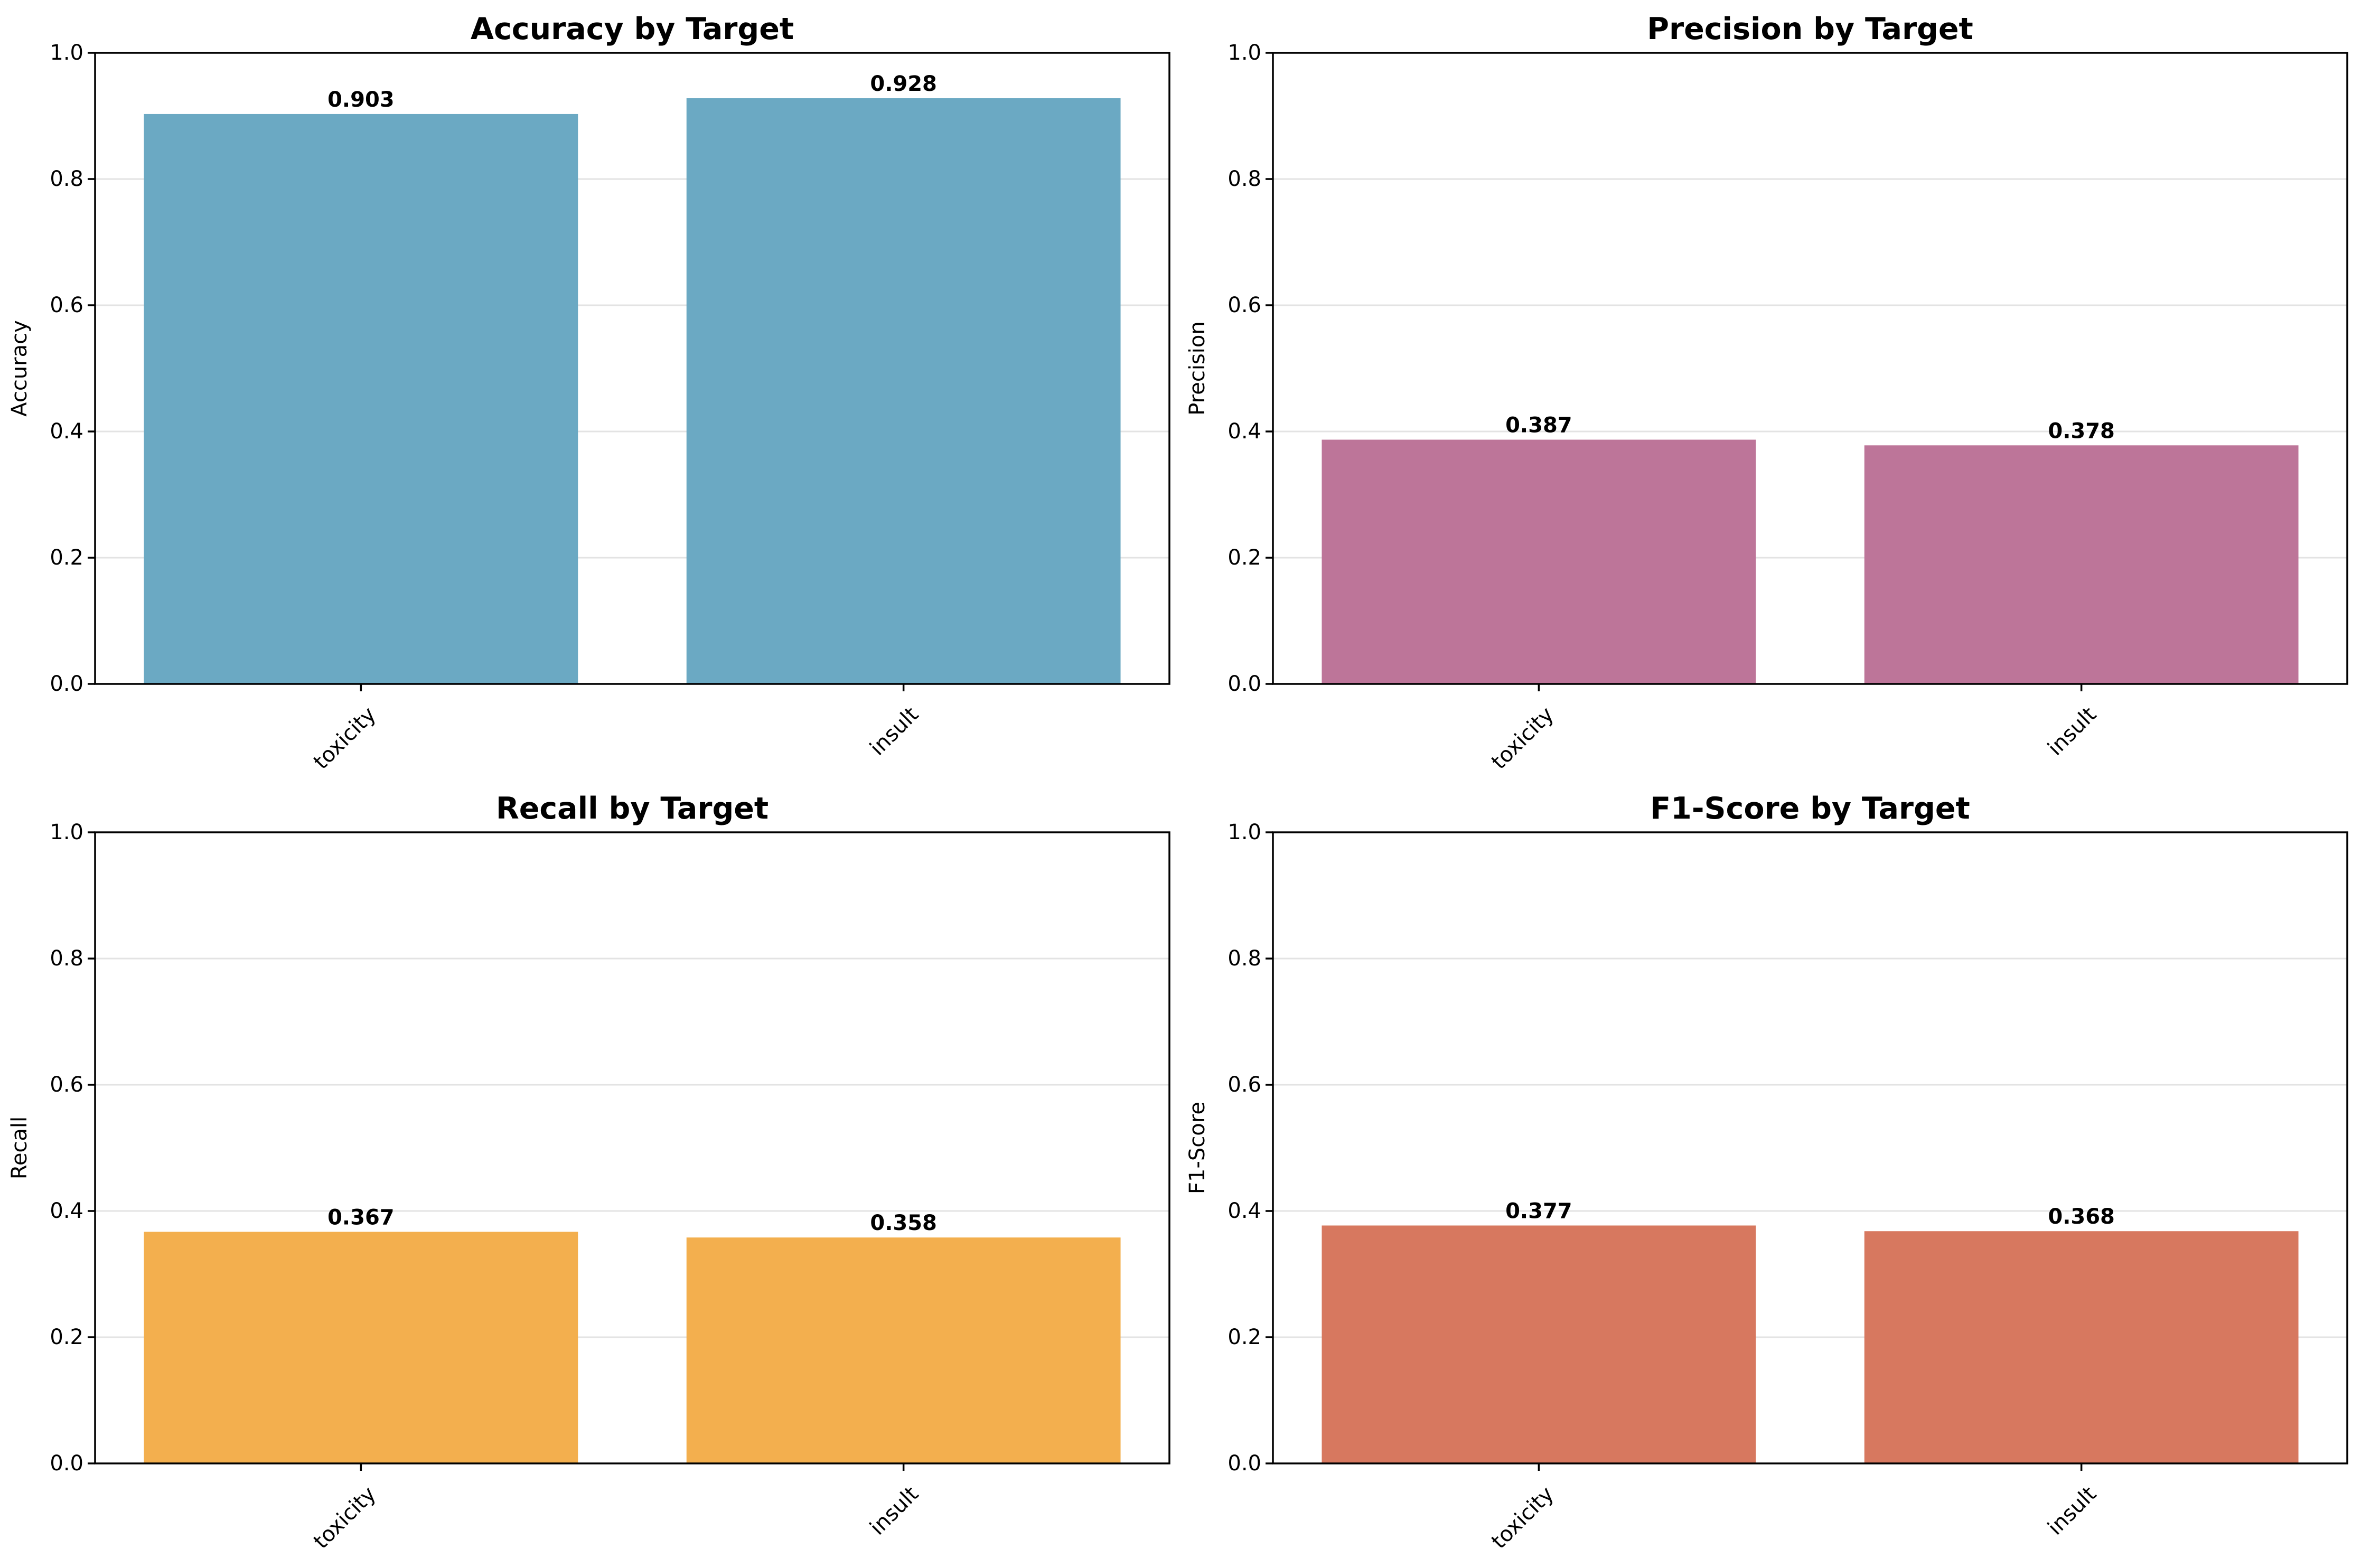 Image resolution: width=2361 pixels, height=1568 pixels. I want to click on data-label-insult: 0.358, so click(904, 1223).